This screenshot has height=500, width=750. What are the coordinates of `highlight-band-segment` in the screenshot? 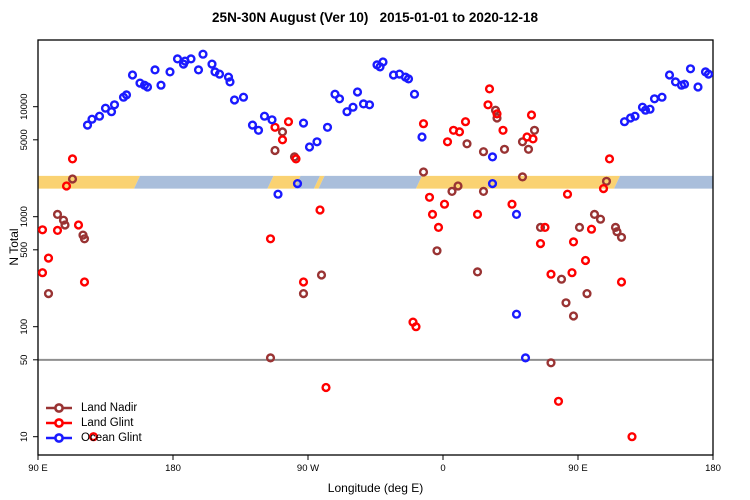 It's located at (89, 182).